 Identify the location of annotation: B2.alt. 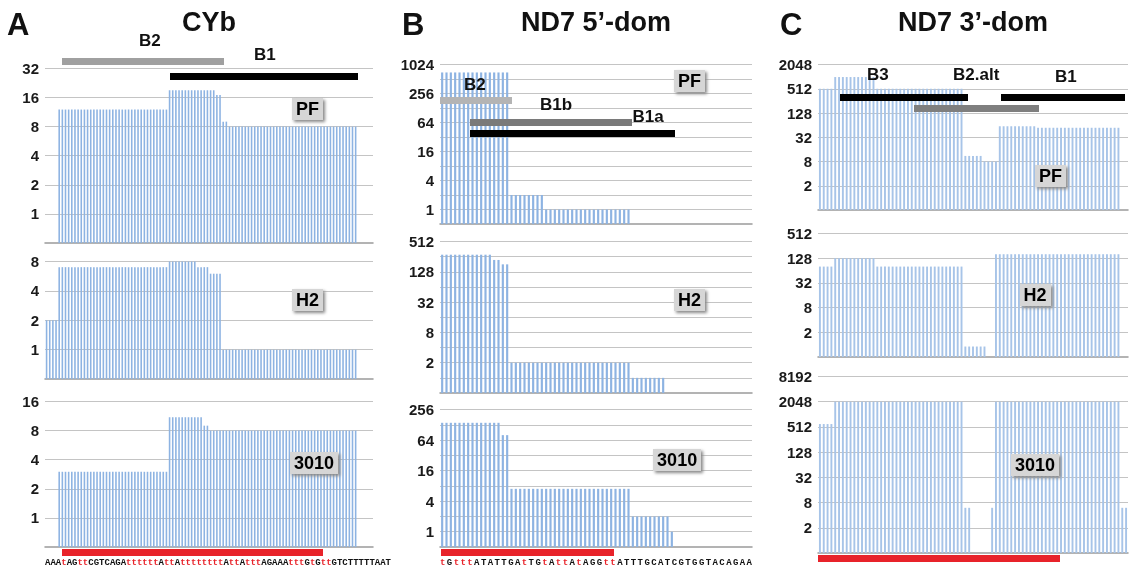
(976, 74).